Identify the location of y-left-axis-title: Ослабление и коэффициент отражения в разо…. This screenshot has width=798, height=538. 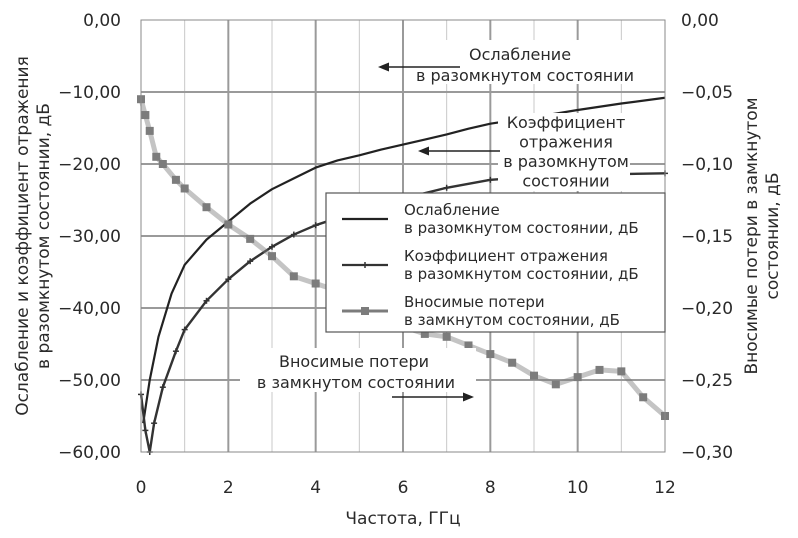
(33, 236).